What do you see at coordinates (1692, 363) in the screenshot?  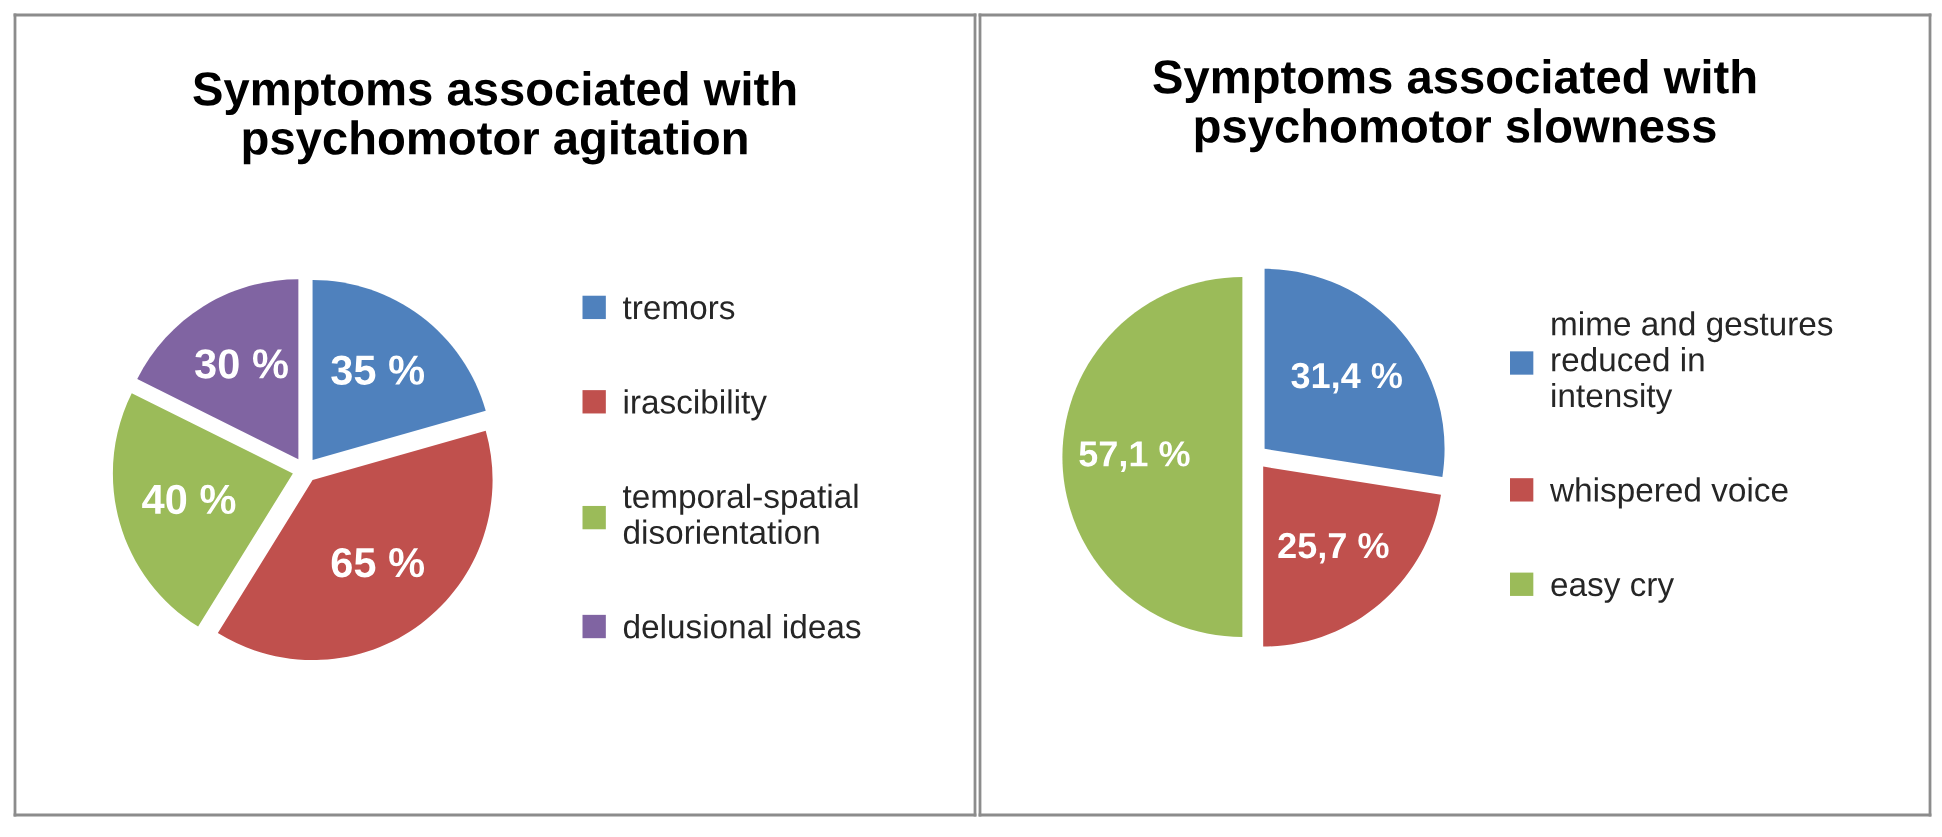 I see `legend-label: mime and gestures reduced in intensity` at bounding box center [1692, 363].